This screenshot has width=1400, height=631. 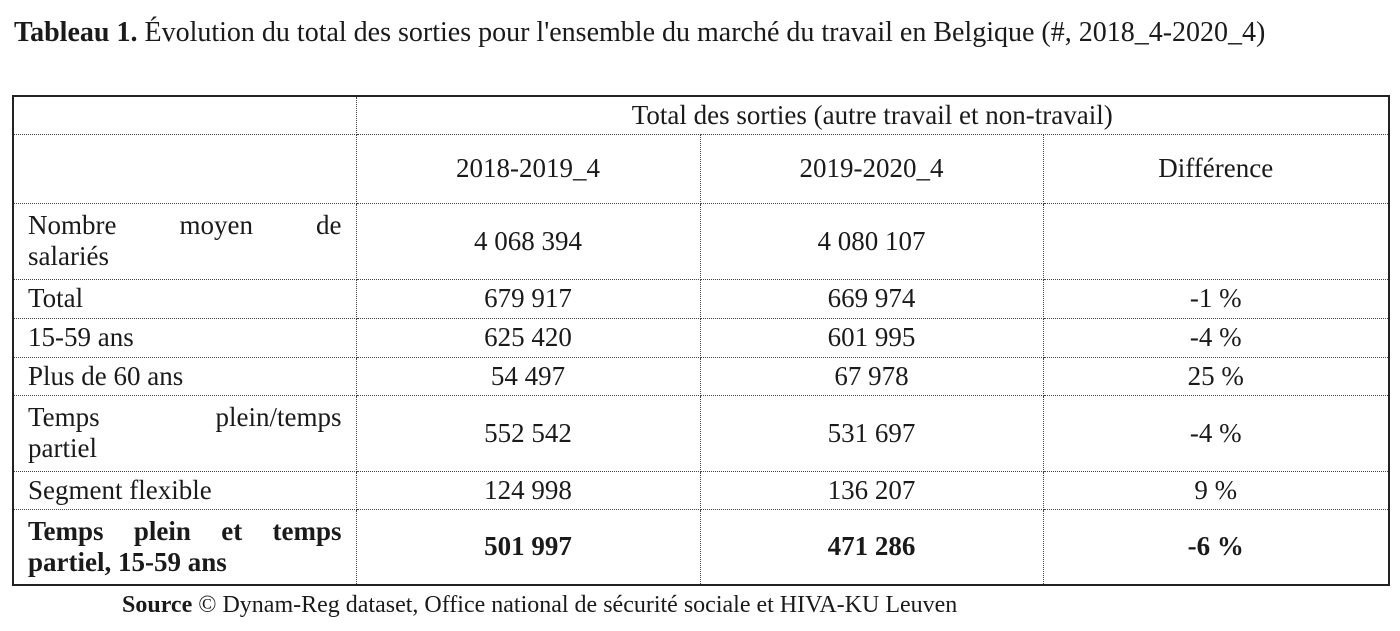 What do you see at coordinates (528, 168) in the screenshot?
I see `column-header: 2018-2019_4` at bounding box center [528, 168].